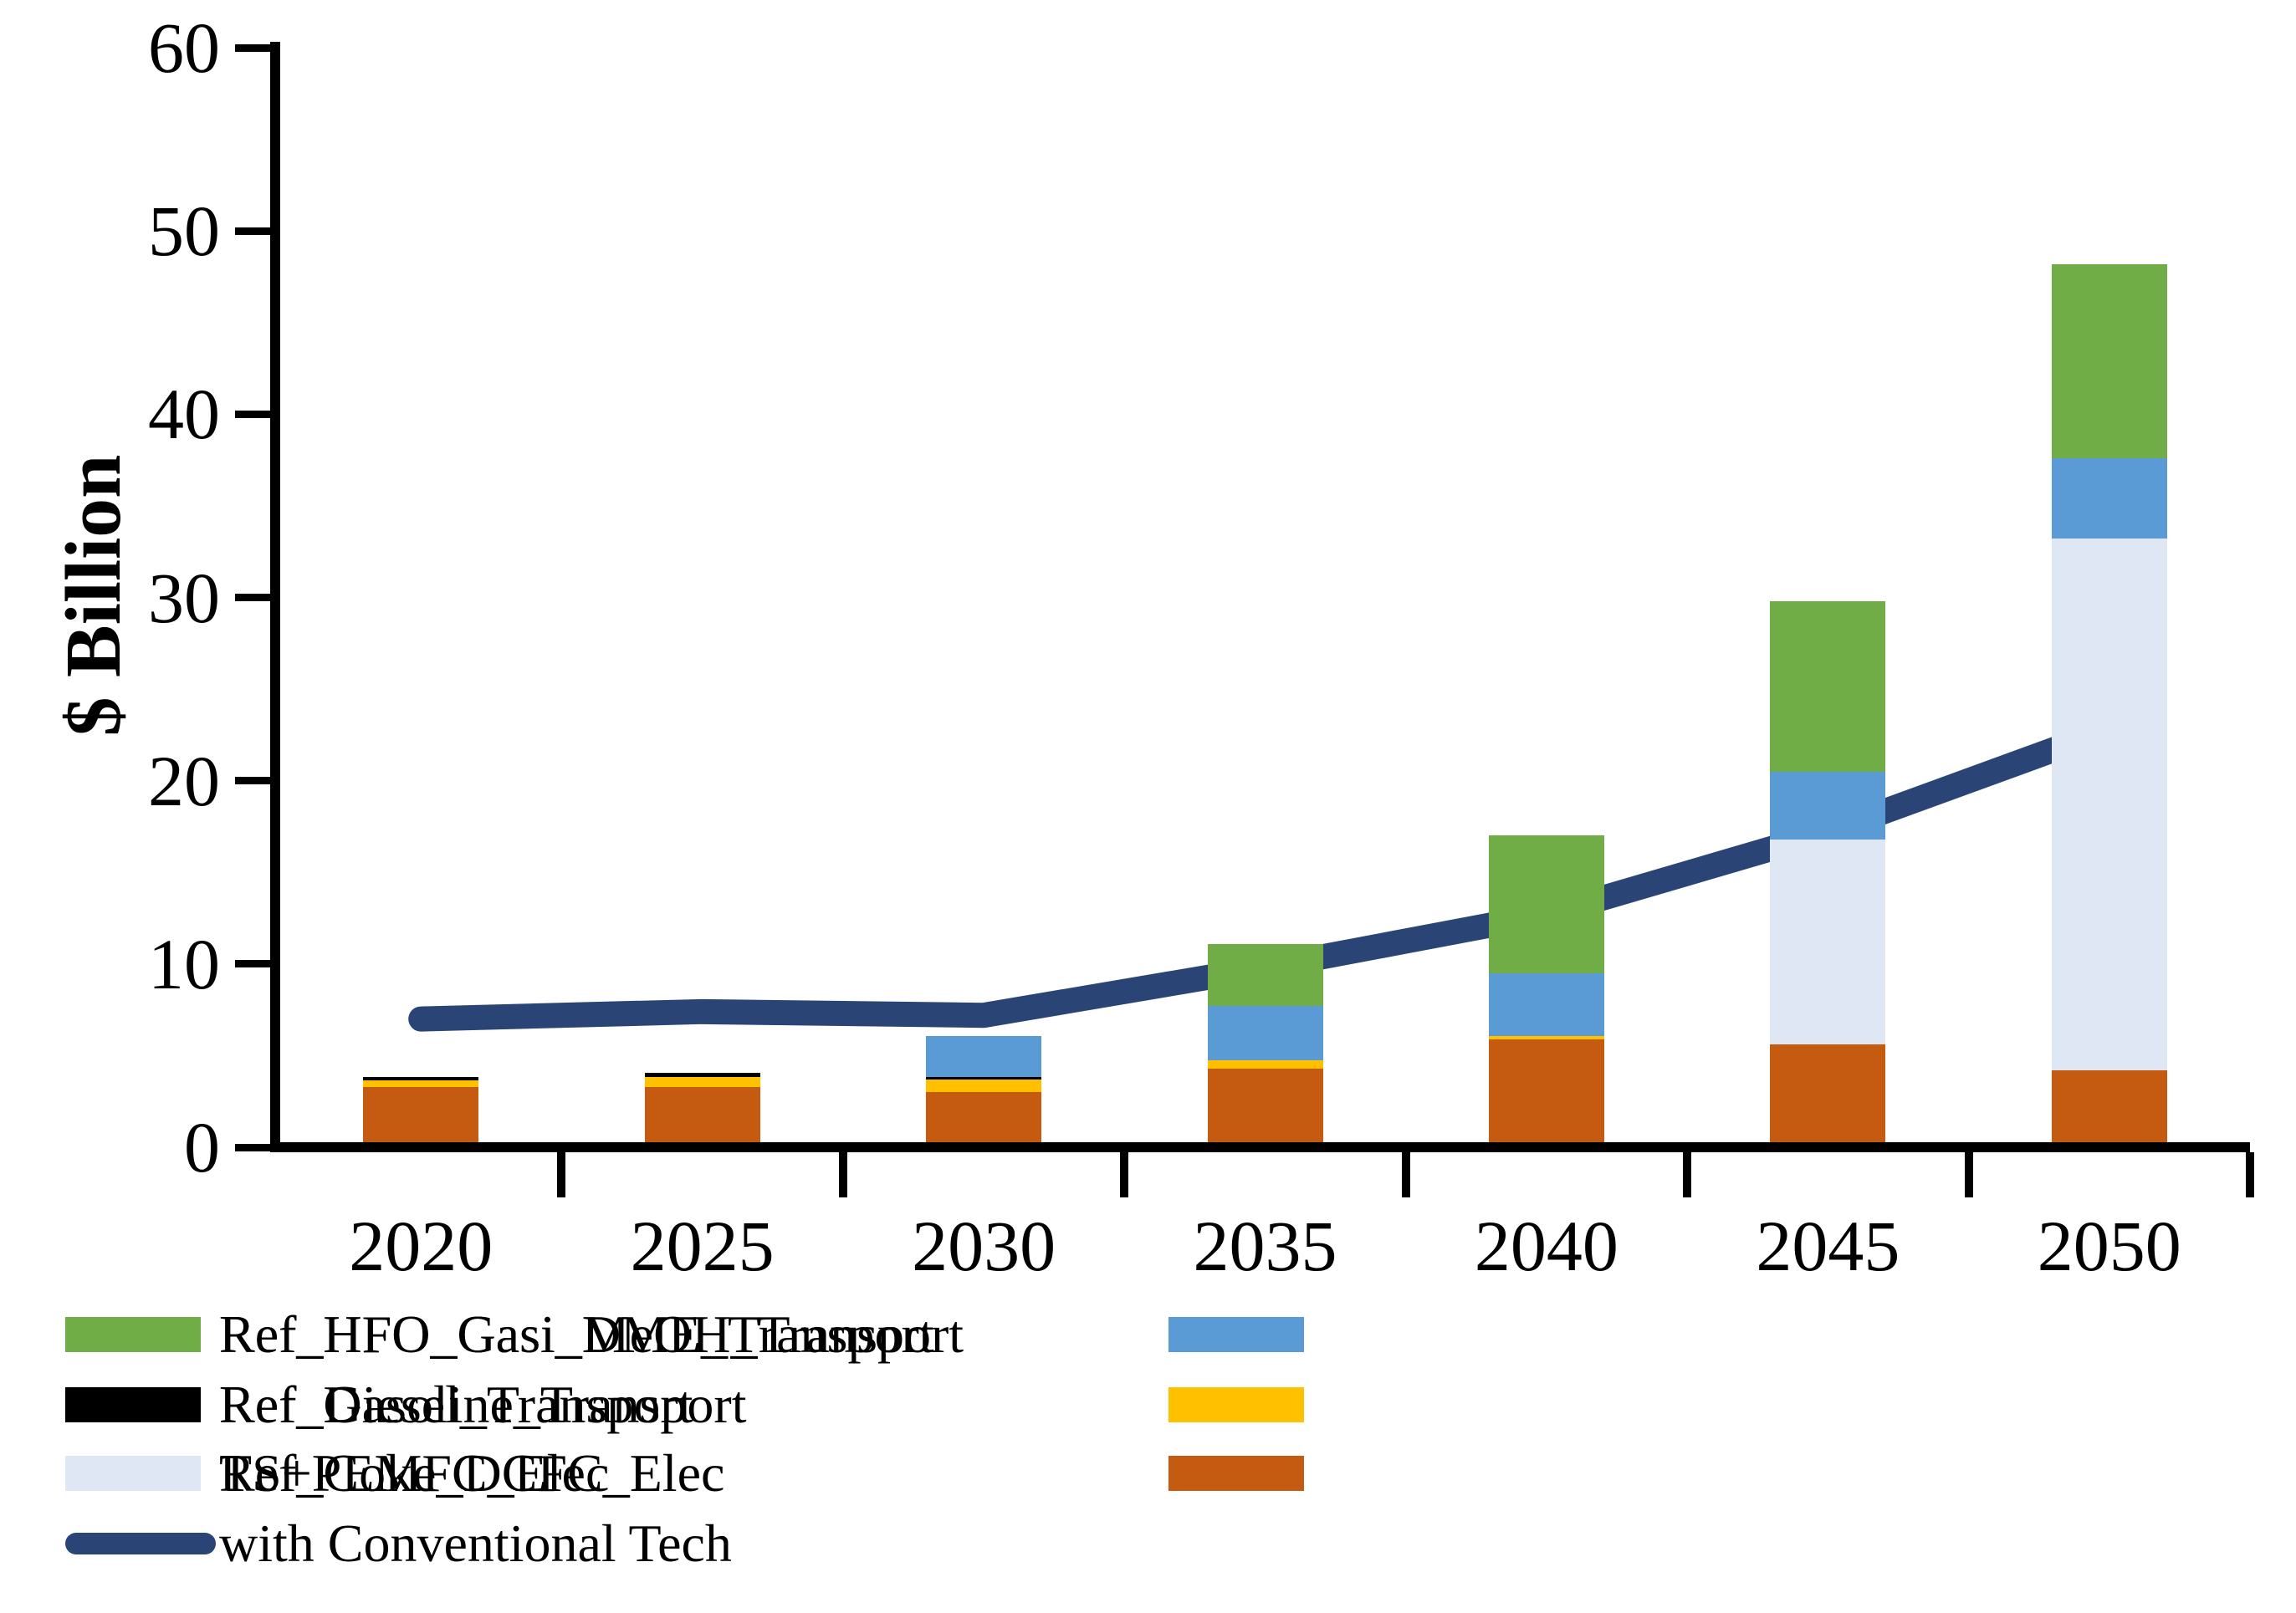  I want to click on y-tick-label-20: 20, so click(184, 780).